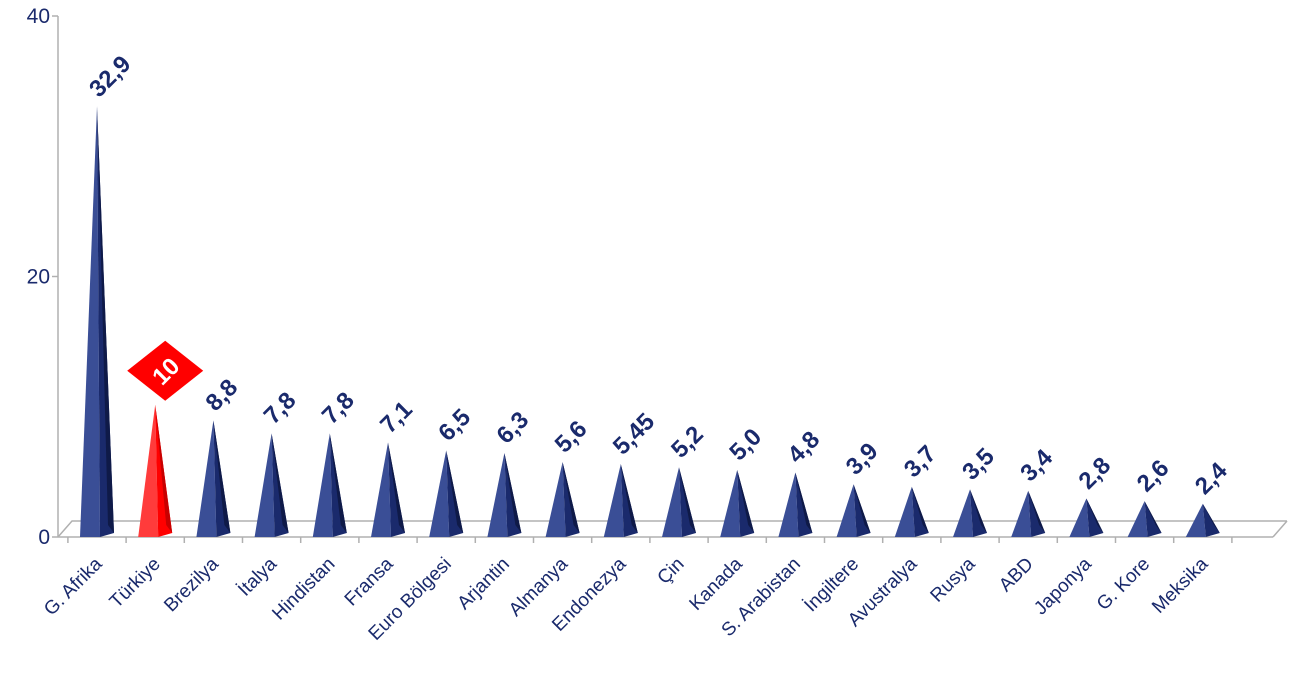  What do you see at coordinates (1180, 585) in the screenshot?
I see `x-axis-label: Meksika` at bounding box center [1180, 585].